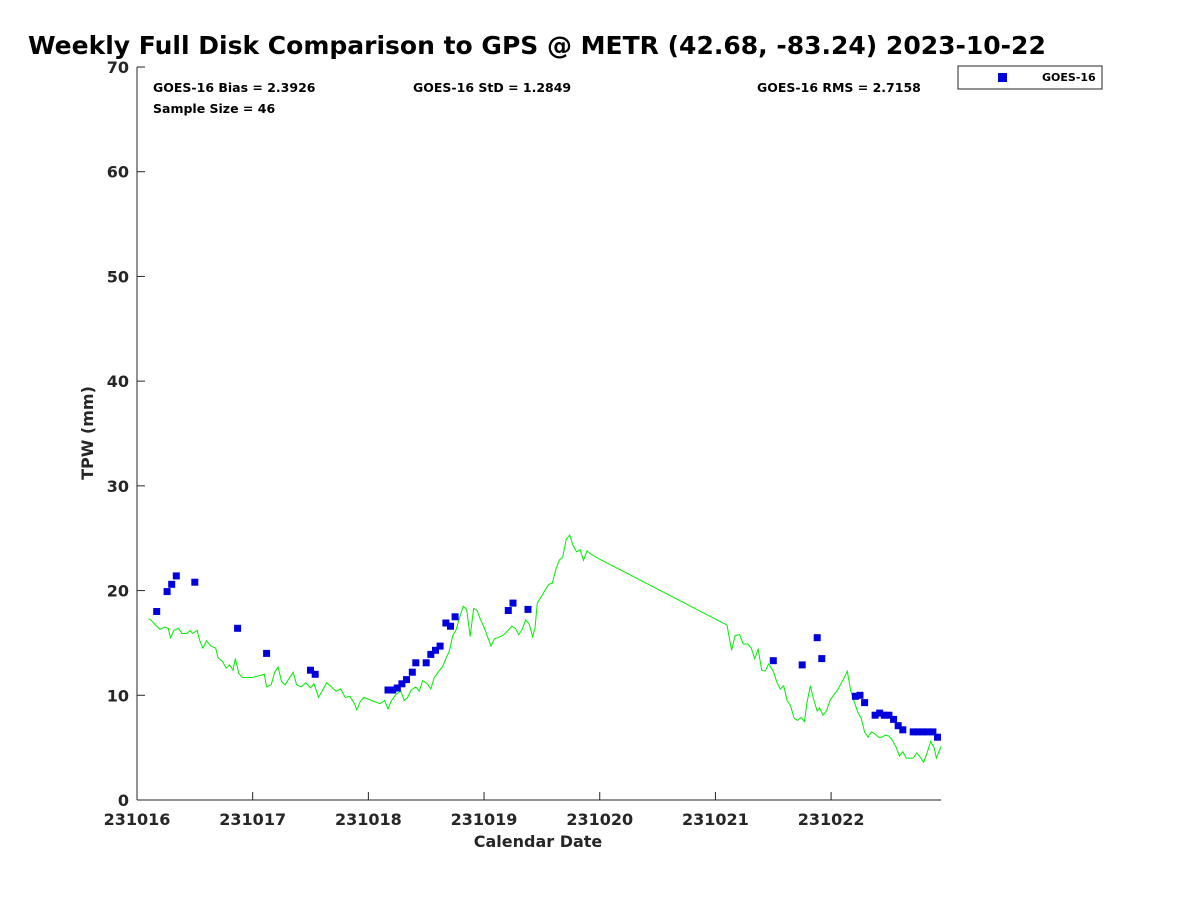  I want to click on y-tick-label: 20, so click(118, 591).